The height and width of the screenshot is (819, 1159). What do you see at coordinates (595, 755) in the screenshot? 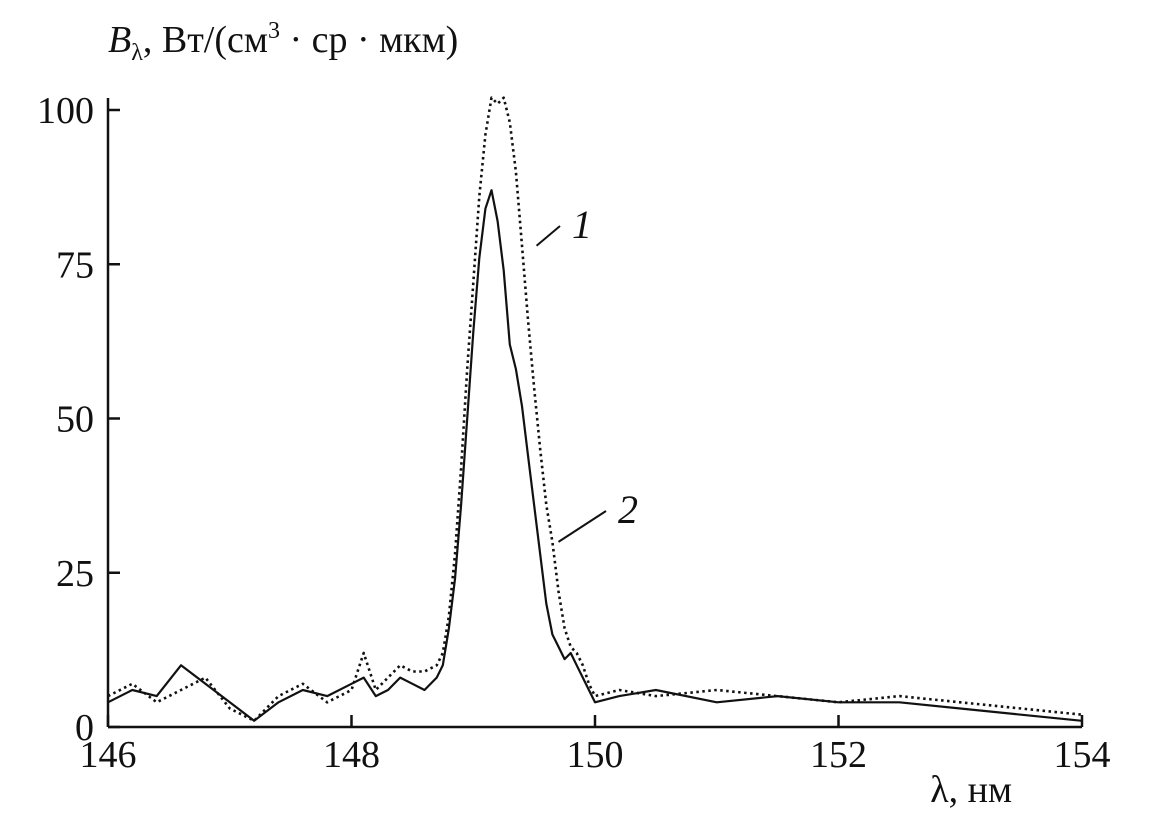
I see `x-tick-label: 150` at bounding box center [595, 755].